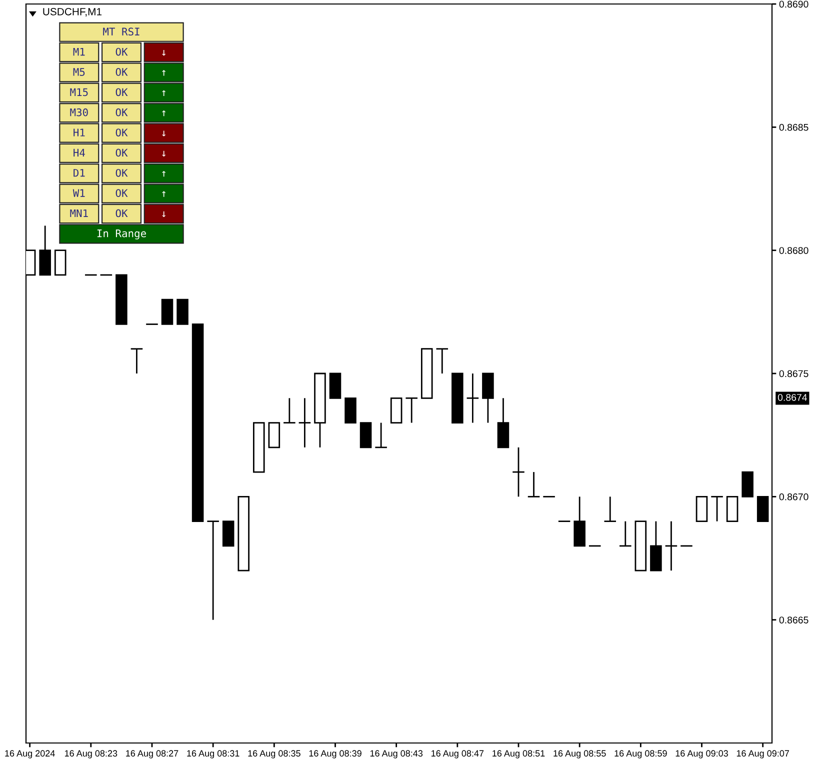  I want to click on text: 0.8674, so click(793, 397).